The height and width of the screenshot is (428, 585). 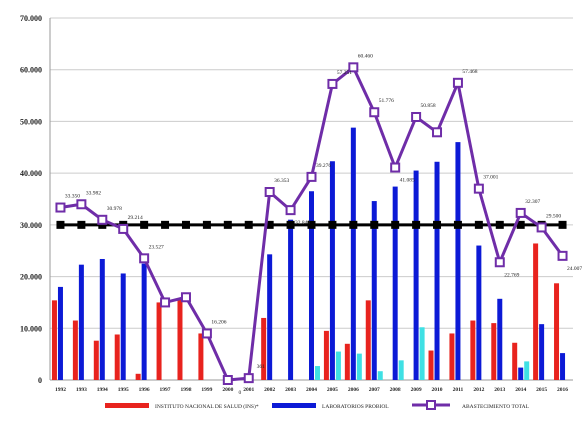 What do you see at coordinates (207, 406) in the screenshot?
I see `legend-label: INSTITUTO NACIONAL DE SALUD (INS)*` at bounding box center [207, 406].